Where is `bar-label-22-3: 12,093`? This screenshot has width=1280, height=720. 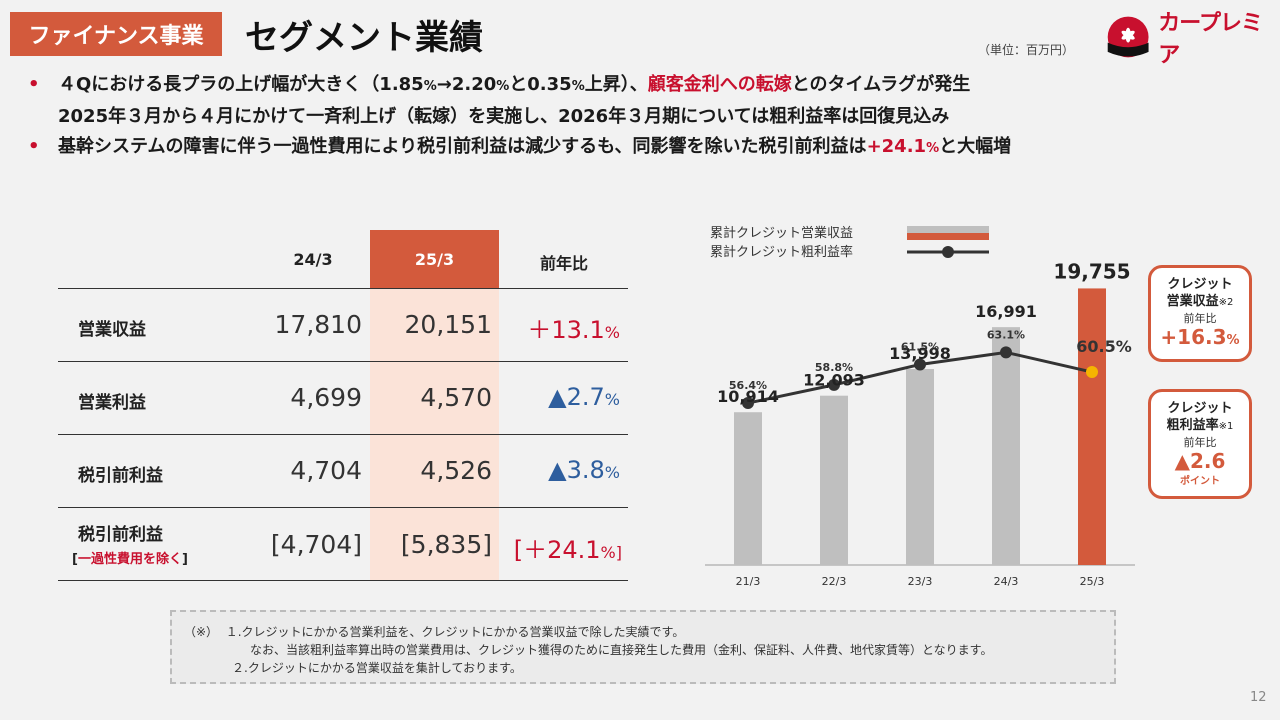 bar-label-22-3: 12,093 is located at coordinates (834, 380).